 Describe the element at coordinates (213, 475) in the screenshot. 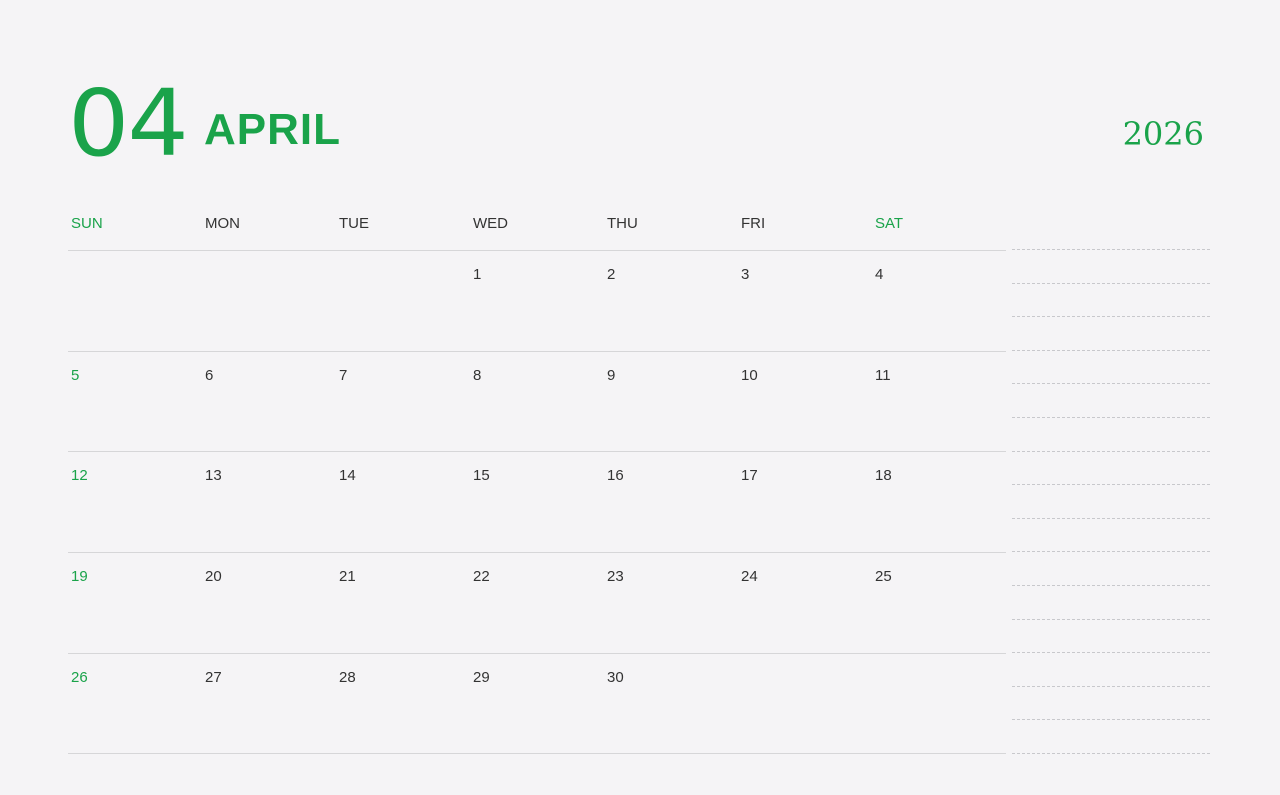

I see `day-cell: 13` at that location.